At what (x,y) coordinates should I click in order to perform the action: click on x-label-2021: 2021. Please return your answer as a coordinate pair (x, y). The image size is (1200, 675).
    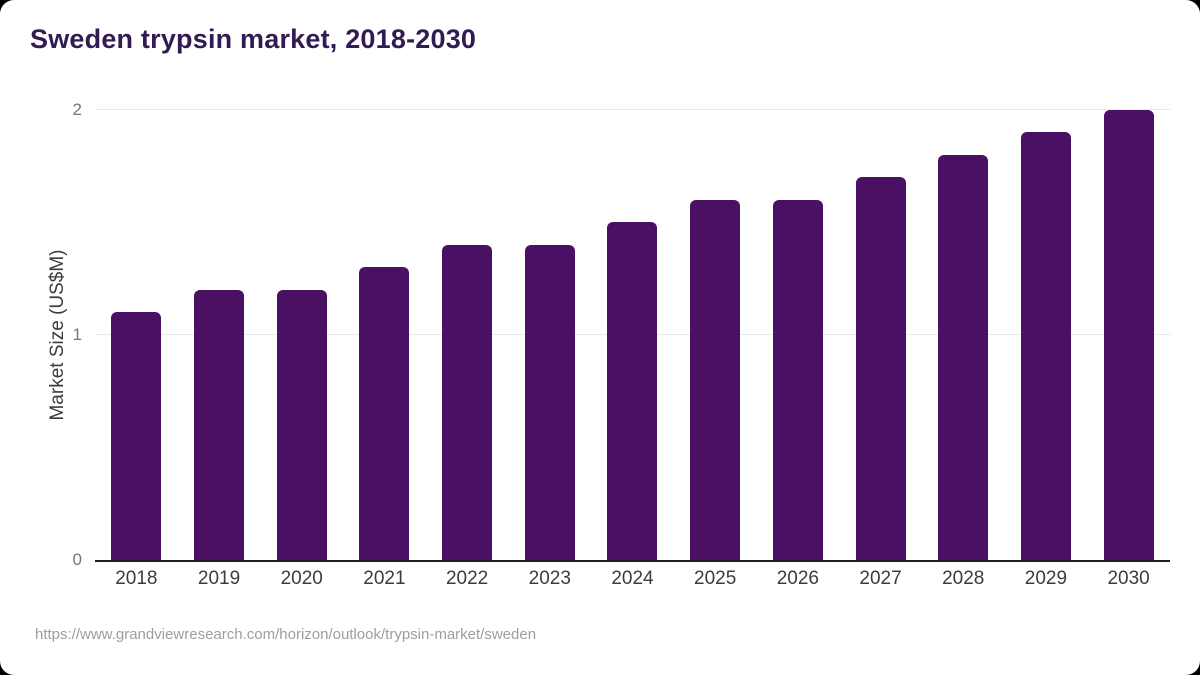
    Looking at the image, I should click on (384, 578).